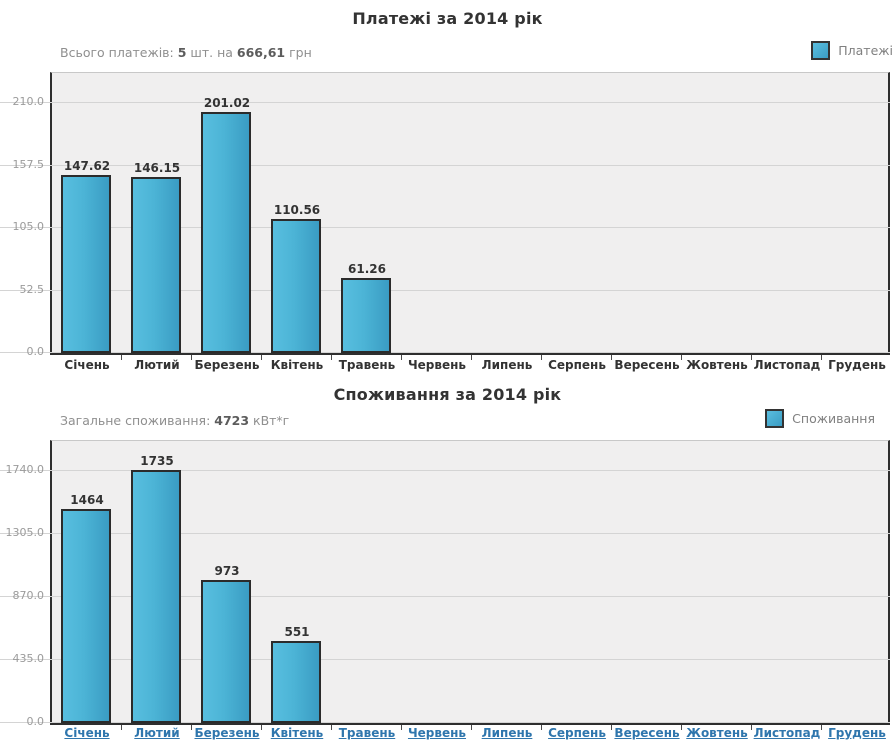 This screenshot has width=895, height=750. What do you see at coordinates (28, 101) in the screenshot?
I see `y-axis-tick-label: 210.0` at bounding box center [28, 101].